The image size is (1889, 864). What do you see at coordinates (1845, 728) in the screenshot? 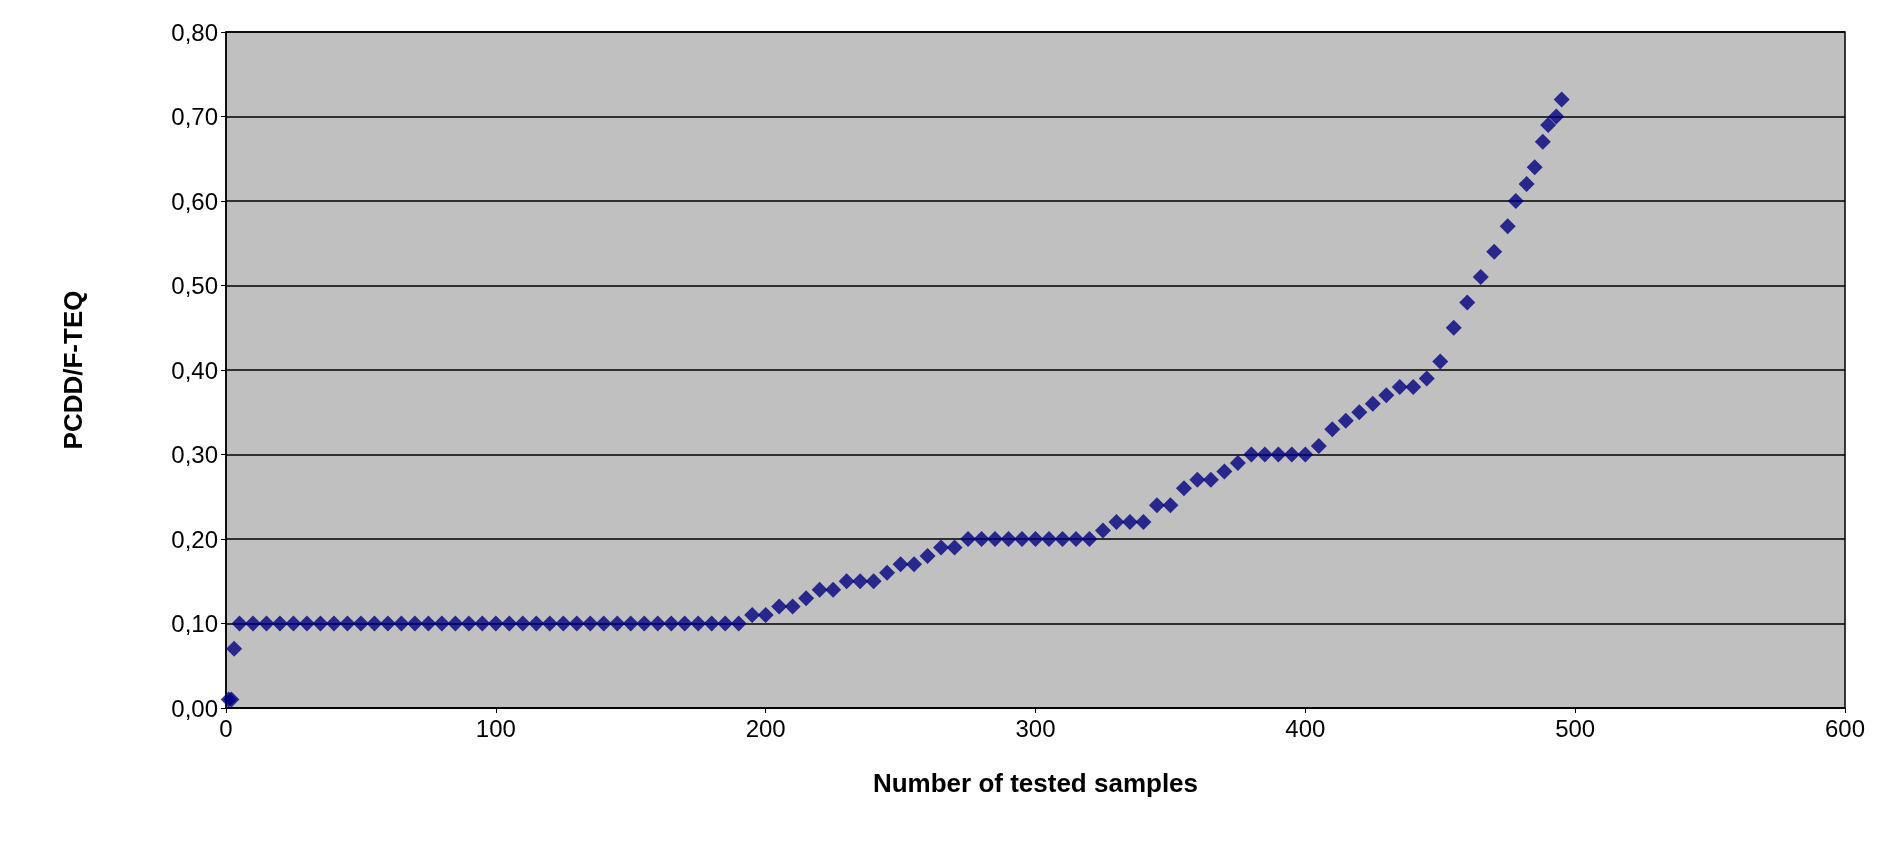
I see `x-tick-label: 600` at bounding box center [1845, 728].